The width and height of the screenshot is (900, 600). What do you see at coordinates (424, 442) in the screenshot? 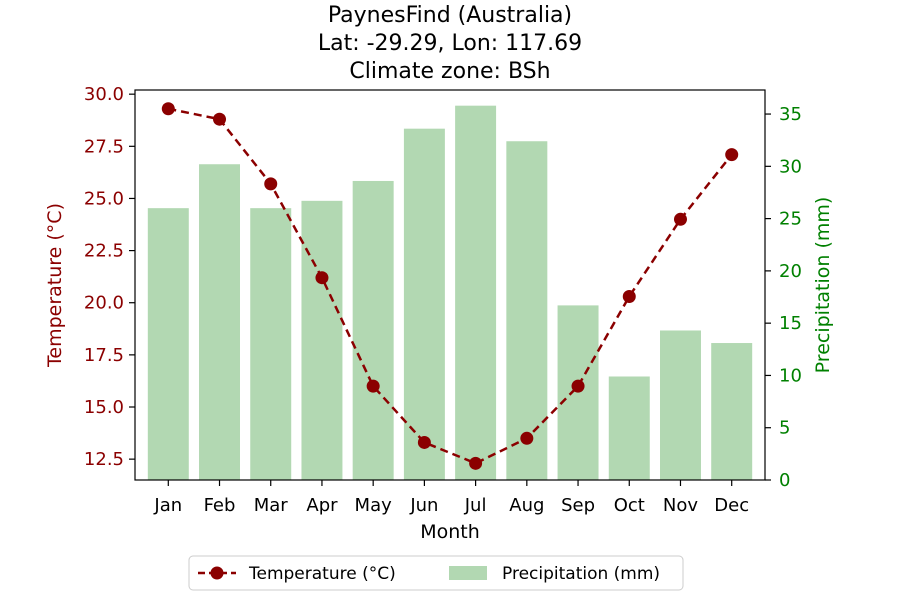
I see `temperature-point-jun` at bounding box center [424, 442].